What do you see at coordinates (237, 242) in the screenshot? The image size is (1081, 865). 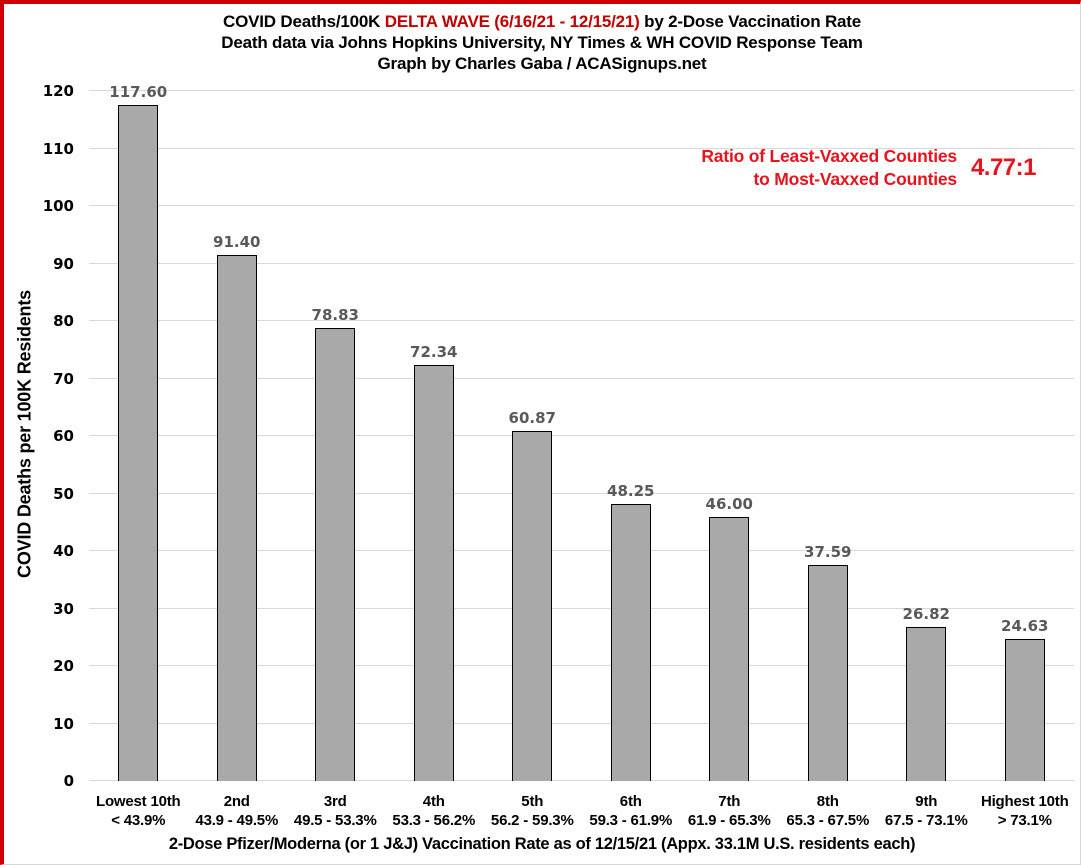 I see `bar-value-2: 91.40` at bounding box center [237, 242].